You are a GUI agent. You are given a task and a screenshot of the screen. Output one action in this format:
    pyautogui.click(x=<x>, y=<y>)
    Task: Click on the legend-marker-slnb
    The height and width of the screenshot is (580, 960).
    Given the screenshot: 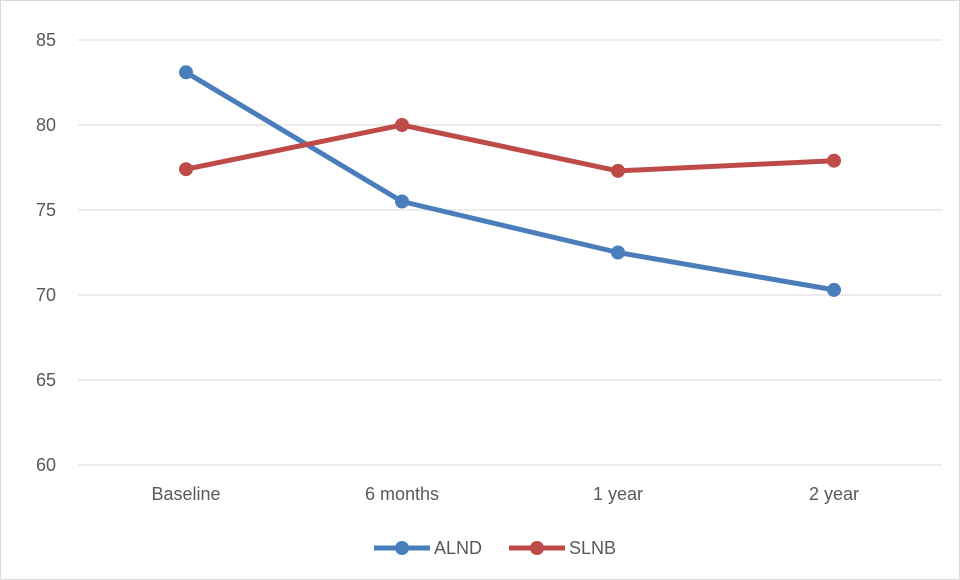 What is the action you would take?
    pyautogui.click(x=537, y=548)
    